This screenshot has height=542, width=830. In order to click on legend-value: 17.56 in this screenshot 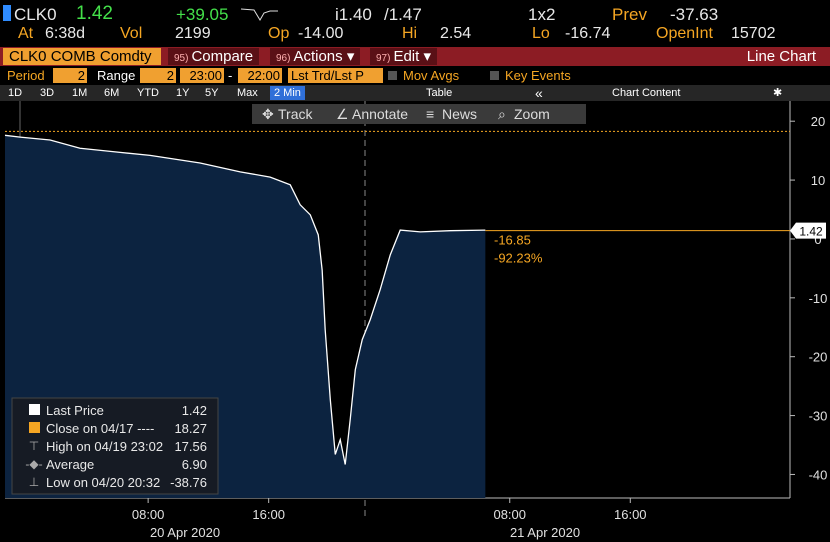, I will do `click(190, 446)`.